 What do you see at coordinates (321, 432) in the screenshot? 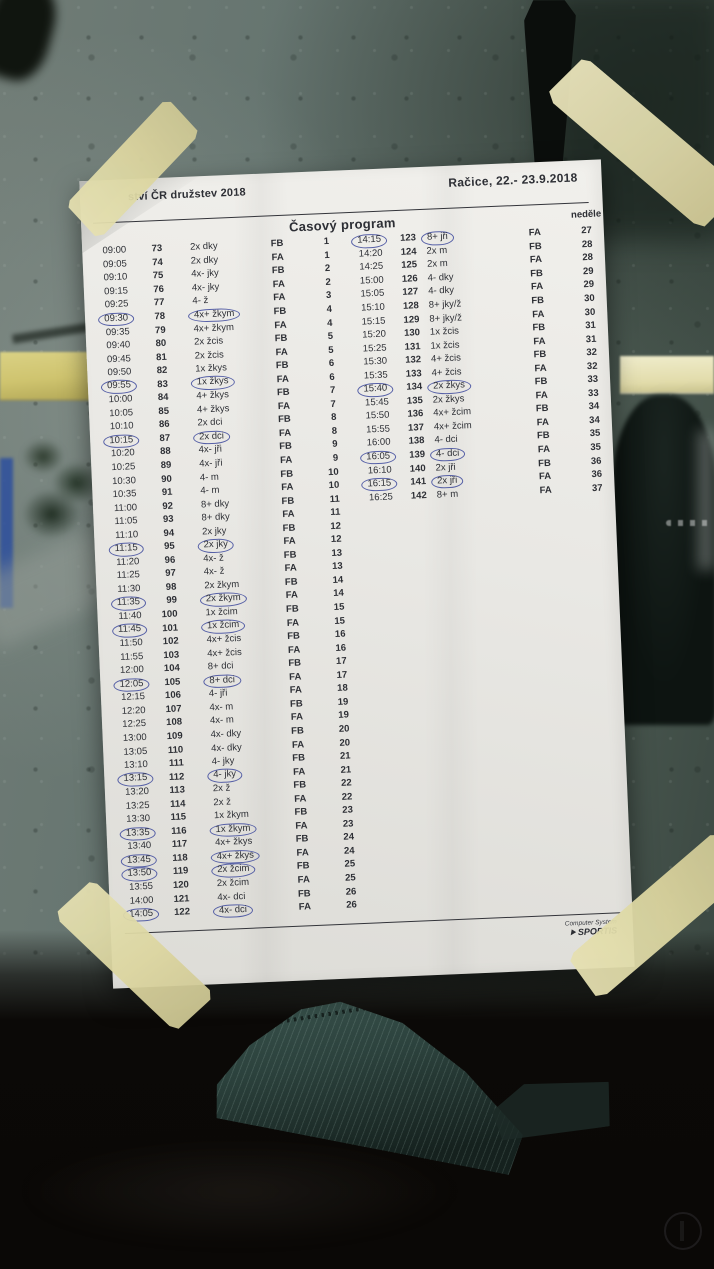
I see `race-cell: 8` at bounding box center [321, 432].